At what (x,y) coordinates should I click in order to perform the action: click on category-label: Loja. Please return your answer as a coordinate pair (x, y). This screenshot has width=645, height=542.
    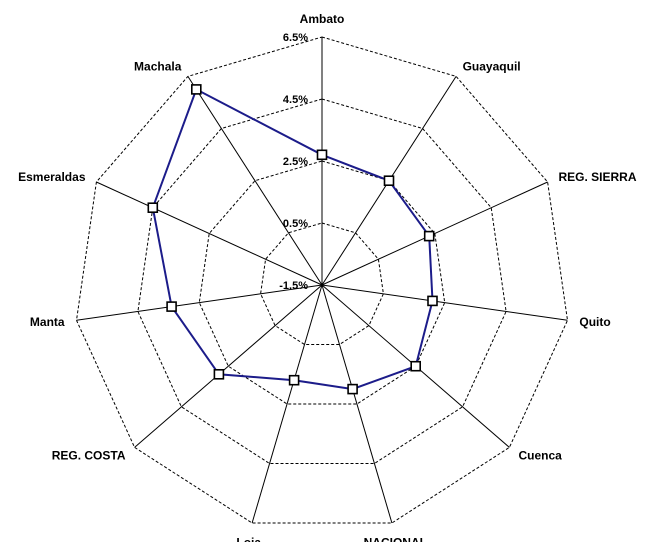
    Looking at the image, I should click on (248, 539).